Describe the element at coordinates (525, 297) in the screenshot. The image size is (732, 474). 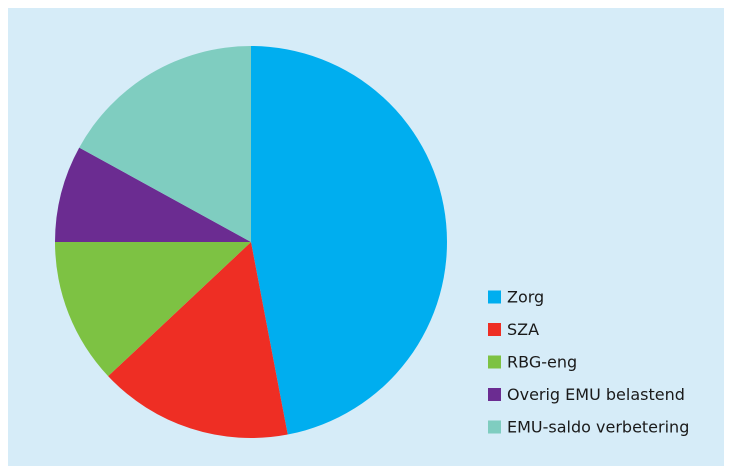
I see `legend-label: Zorg` at that location.